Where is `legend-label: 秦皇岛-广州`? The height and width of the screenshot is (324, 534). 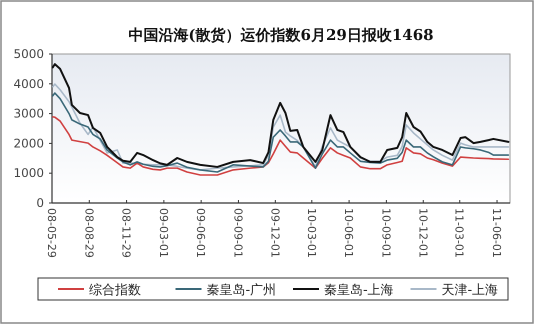
legend-label: 秦皇岛-广州 is located at coordinates (241, 290).